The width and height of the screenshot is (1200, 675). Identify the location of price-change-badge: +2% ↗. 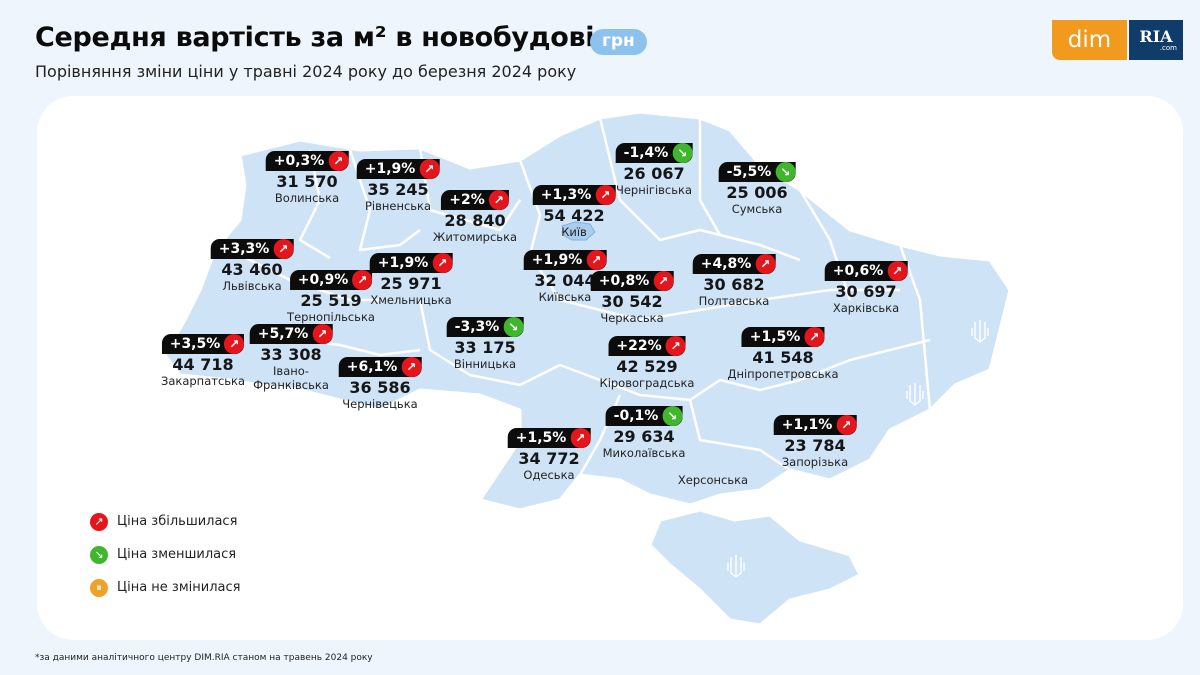
(475, 200).